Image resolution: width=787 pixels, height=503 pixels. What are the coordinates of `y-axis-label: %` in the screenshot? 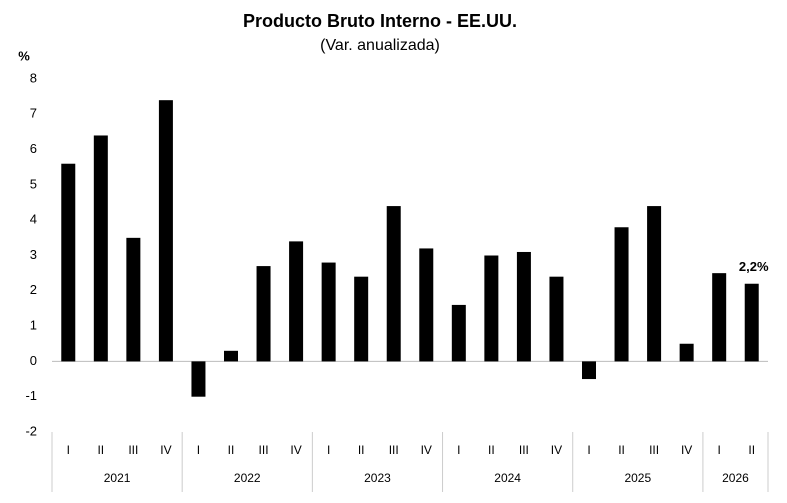 It's located at (24, 55).